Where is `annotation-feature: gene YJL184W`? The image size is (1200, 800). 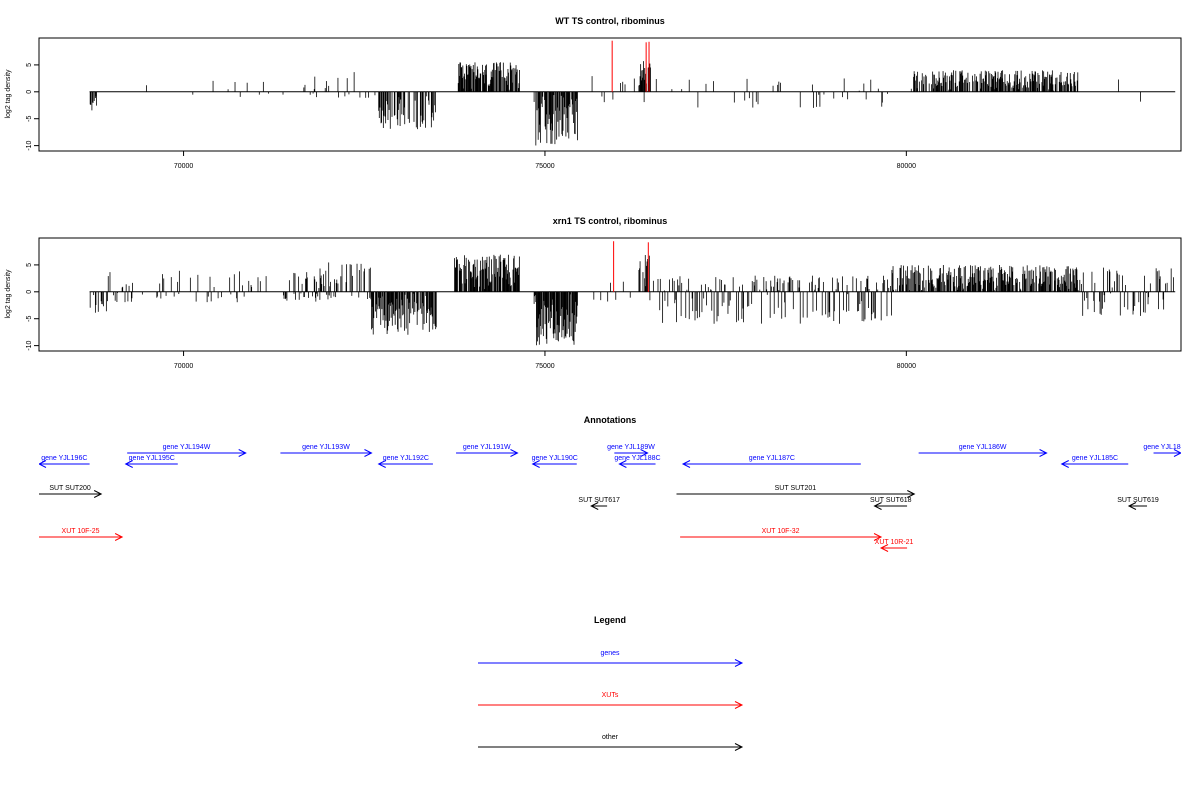 annotation-feature: gene YJL184W is located at coordinates (1167, 450).